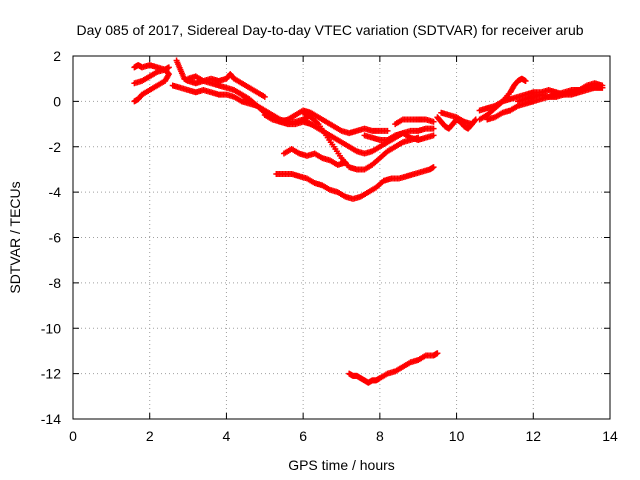 Image resolution: width=640 pixels, height=480 pixels. I want to click on y-tick-label: -2, so click(55, 147).